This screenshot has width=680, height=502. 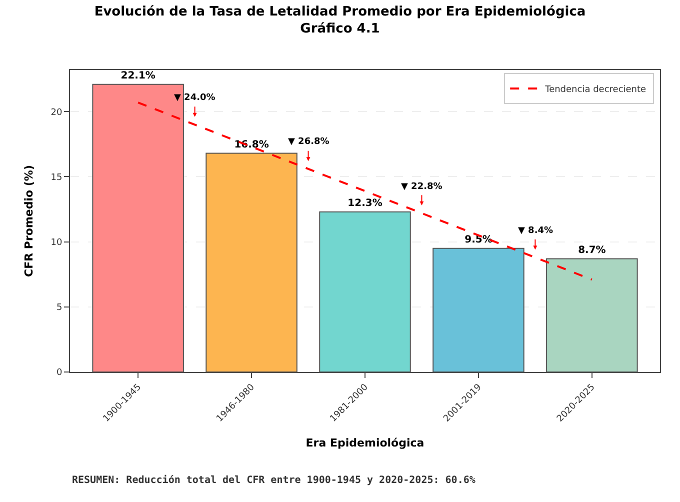 What do you see at coordinates (29, 221) in the screenshot?
I see `y-axis-title: CFR Promedio (%)` at bounding box center [29, 221].